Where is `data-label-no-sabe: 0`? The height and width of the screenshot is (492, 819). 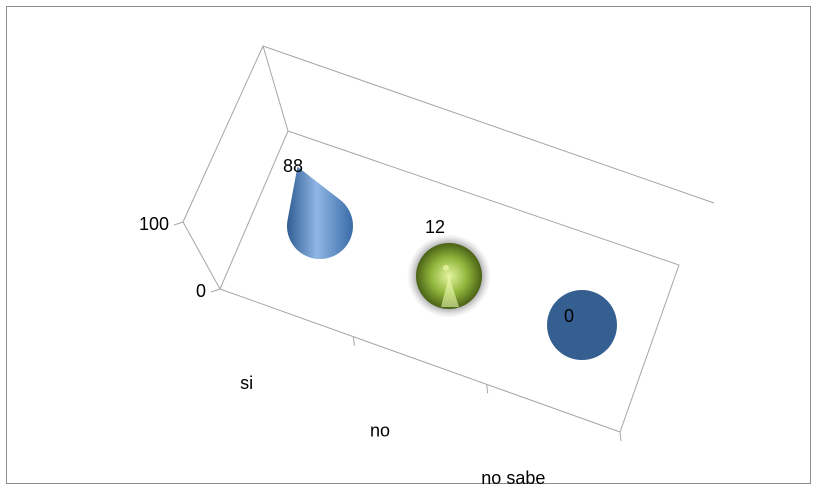 data-label-no-sabe: 0 is located at coordinates (569, 316).